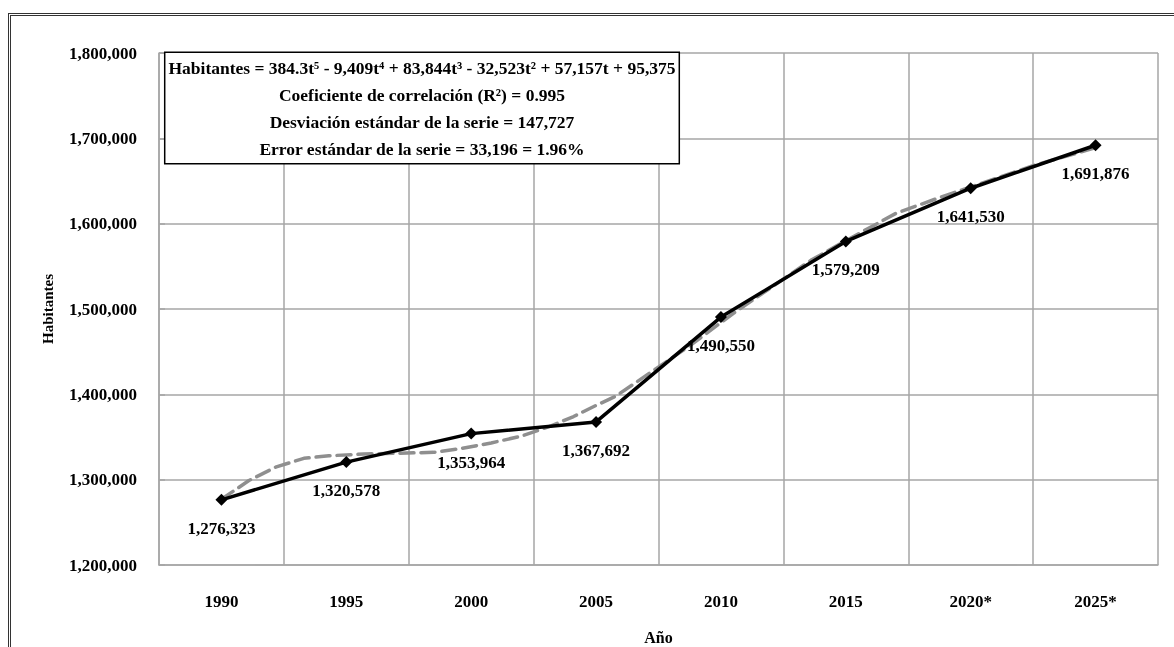  I want to click on annotation: Coeficiente de correlación (R²) = 0.995, so click(422, 94).